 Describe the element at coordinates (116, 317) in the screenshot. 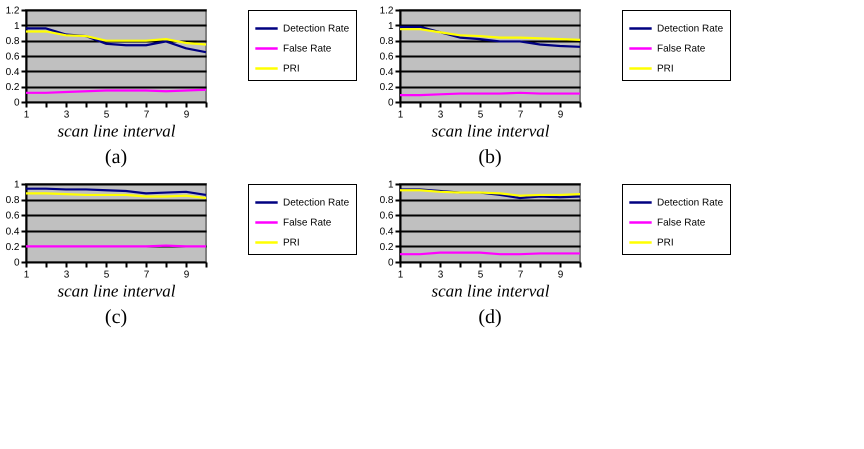

I see `text: (c)` at that location.